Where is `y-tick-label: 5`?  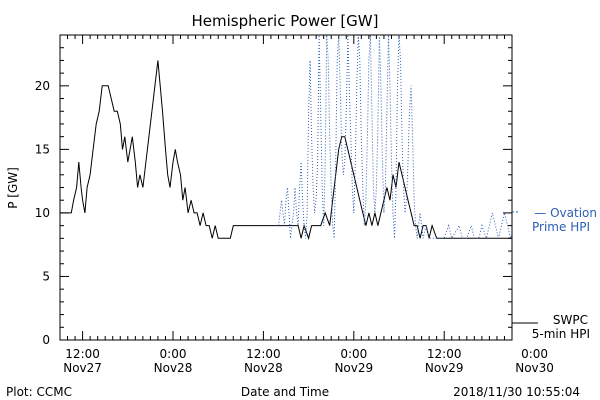
y-tick-label: 5 is located at coordinates (46, 276).